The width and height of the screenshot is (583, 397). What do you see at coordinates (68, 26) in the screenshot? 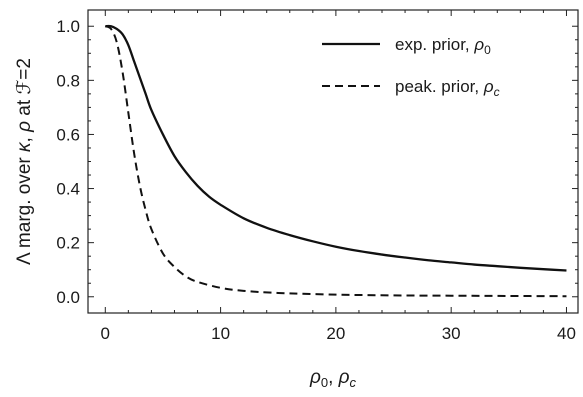
I see `y-tick-label: 1.0` at bounding box center [68, 26].